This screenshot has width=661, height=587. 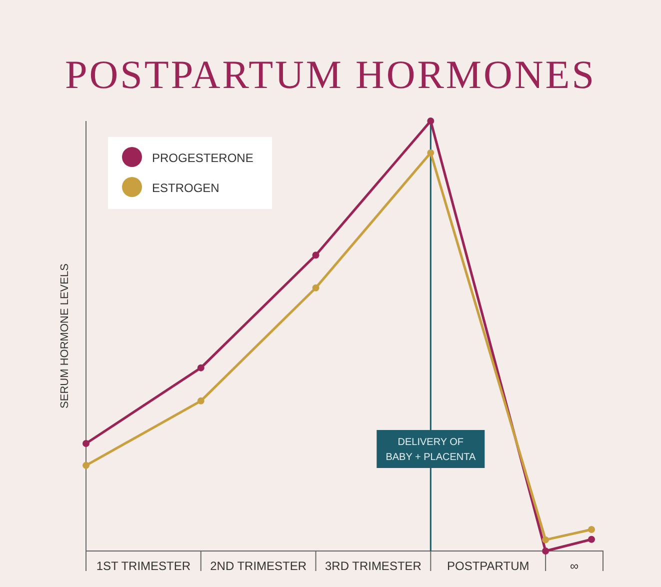 What do you see at coordinates (373, 566) in the screenshot?
I see `x-tick-label: 3RD TRIMESTER` at bounding box center [373, 566].